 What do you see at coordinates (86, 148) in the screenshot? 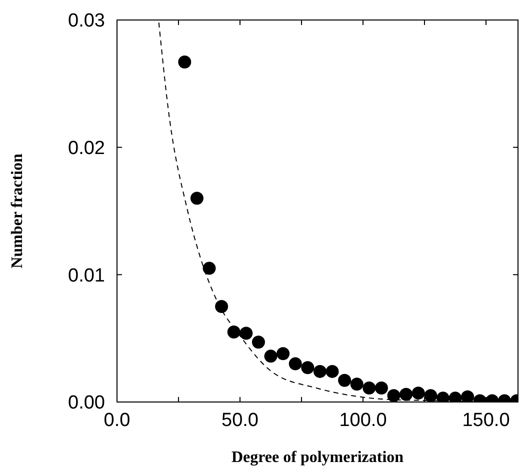
I see `y-tick-label: 0.02` at bounding box center [86, 148].